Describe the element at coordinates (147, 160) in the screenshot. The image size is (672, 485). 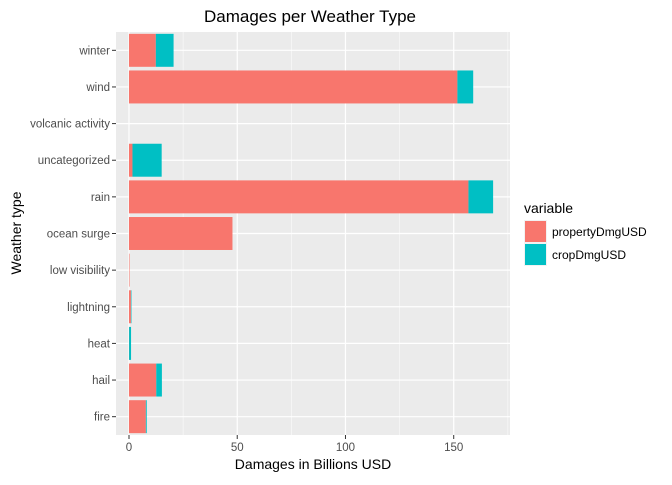
I see `bar-cropDmgUSD-uncategorized` at that location.